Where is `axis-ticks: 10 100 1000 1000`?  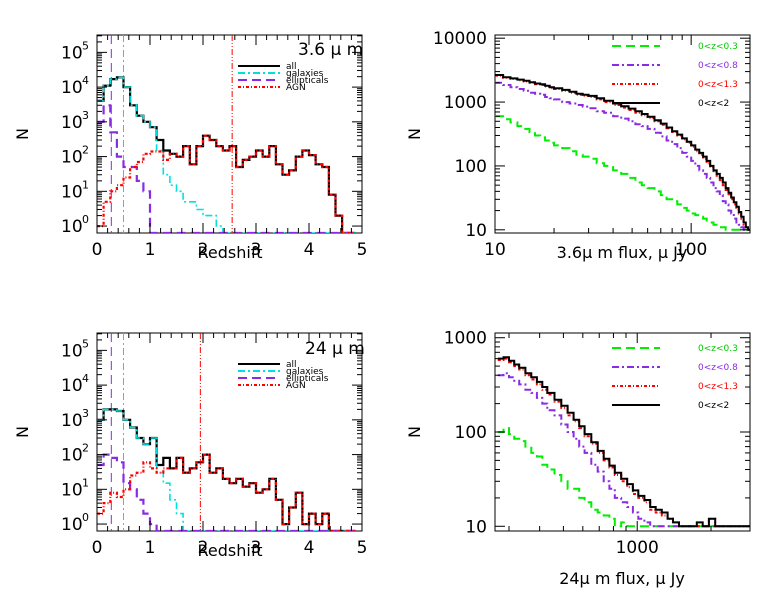 axis-ticks: 10 100 1000 1000 is located at coordinates (597, 443).